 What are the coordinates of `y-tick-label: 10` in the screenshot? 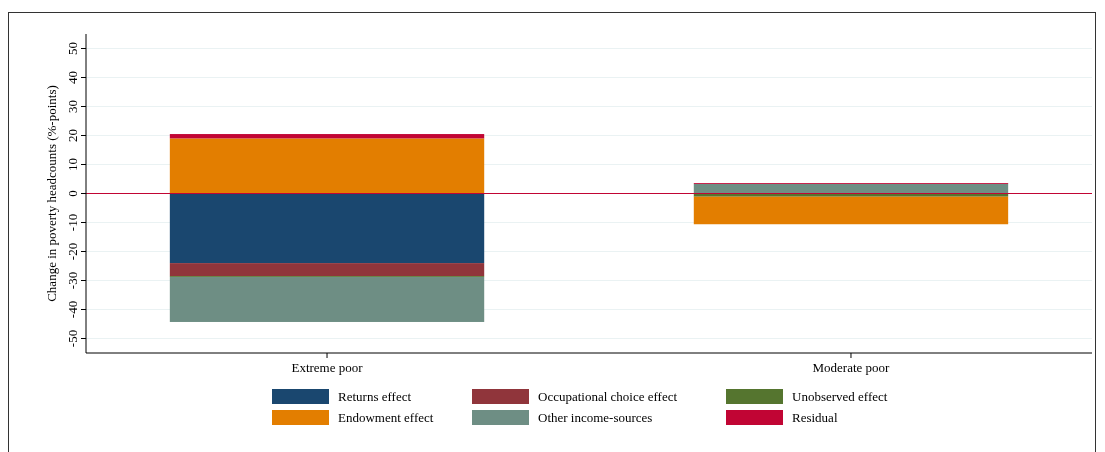 It's located at (72, 164).